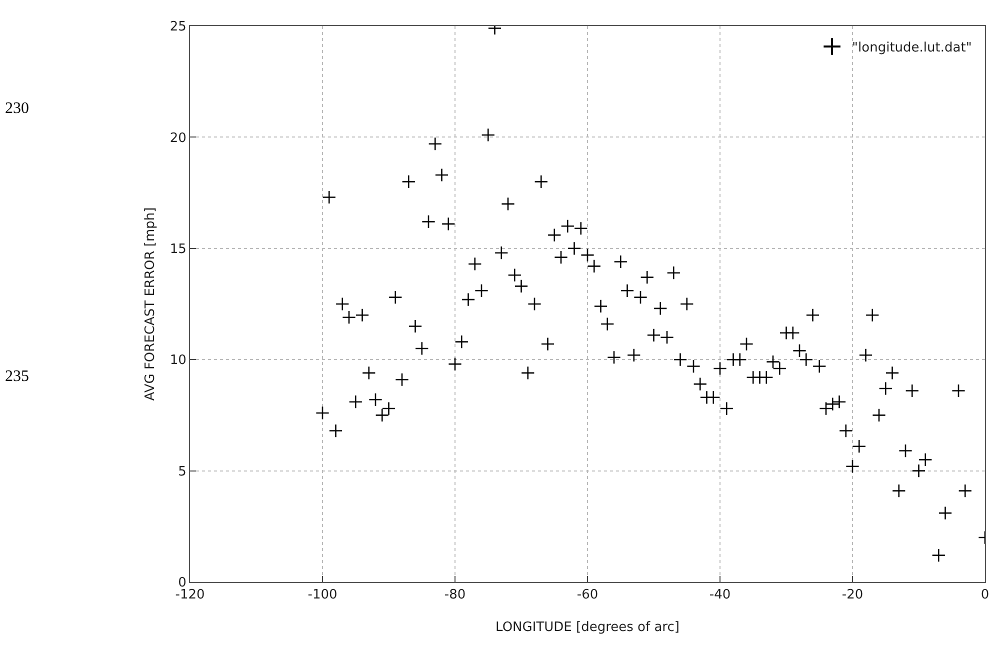  I want to click on y-tick-label: 20, so click(178, 138).